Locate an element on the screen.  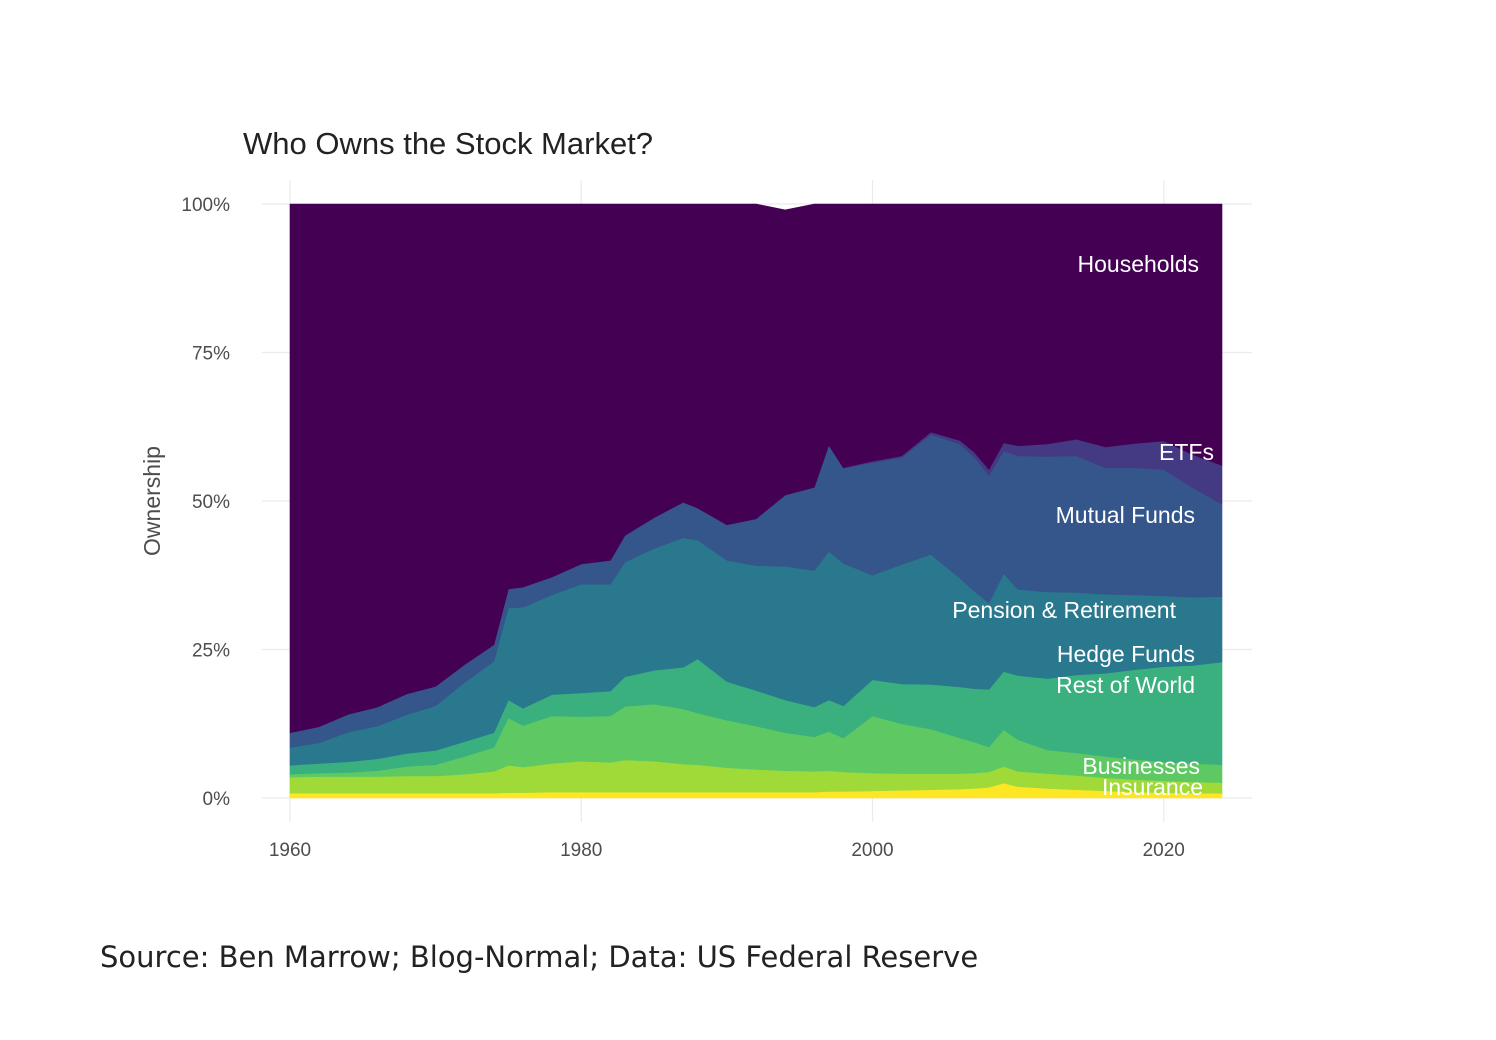
y-axis-ticks: 0% 25% 50% 75% 100% is located at coordinates (205, 502).